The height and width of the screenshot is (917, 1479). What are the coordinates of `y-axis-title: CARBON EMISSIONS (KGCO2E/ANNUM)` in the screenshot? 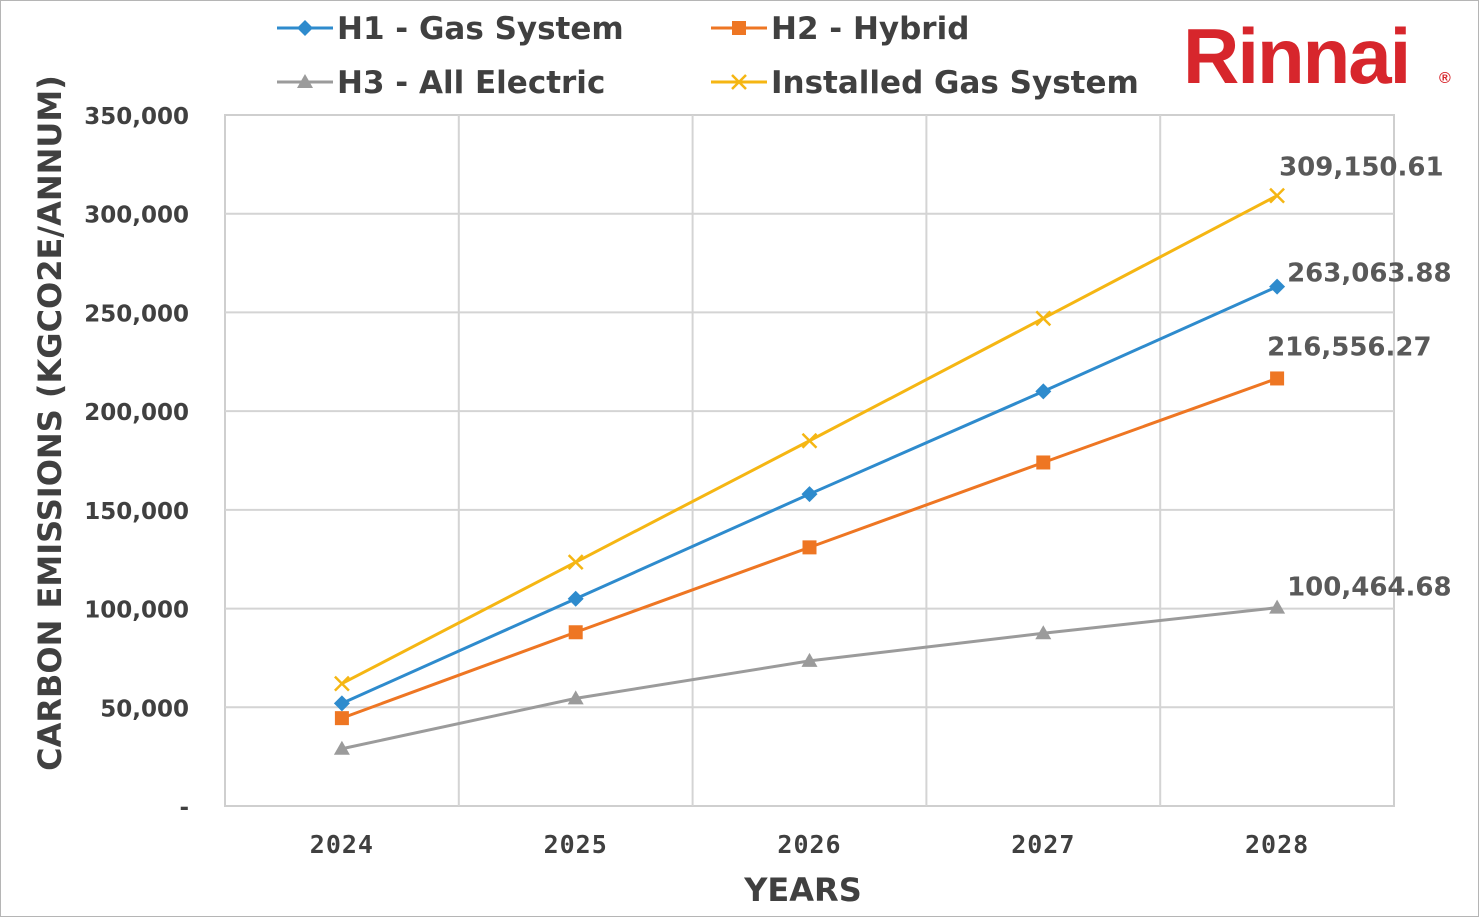 It's located at (50, 423).